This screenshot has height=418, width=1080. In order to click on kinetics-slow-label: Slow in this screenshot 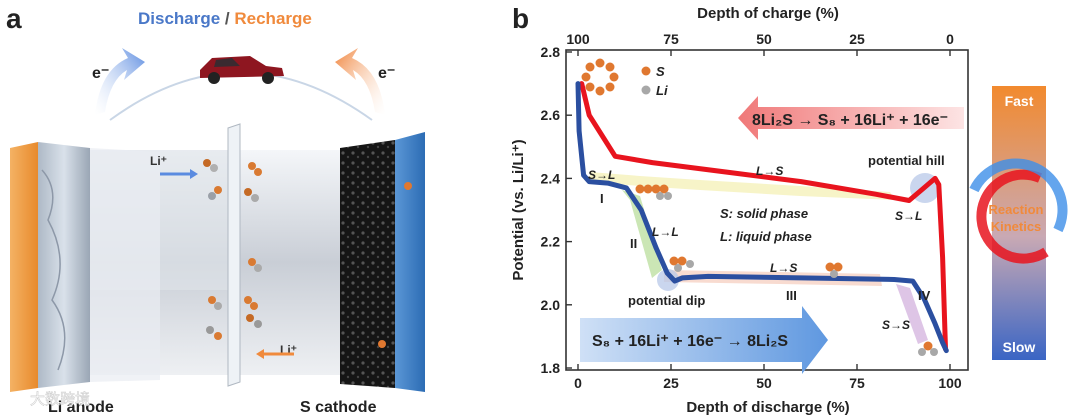, I will do `click(1019, 347)`.